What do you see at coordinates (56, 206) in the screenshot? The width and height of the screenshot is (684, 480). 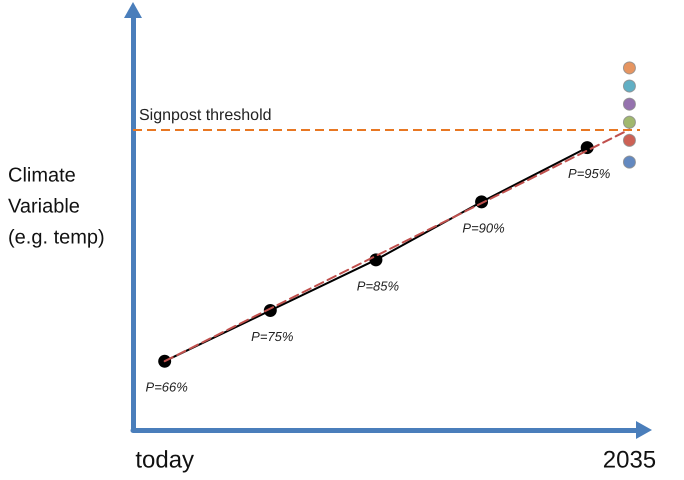 I see `y-axis-title: Climate Variable (e.g. temp)` at bounding box center [56, 206].